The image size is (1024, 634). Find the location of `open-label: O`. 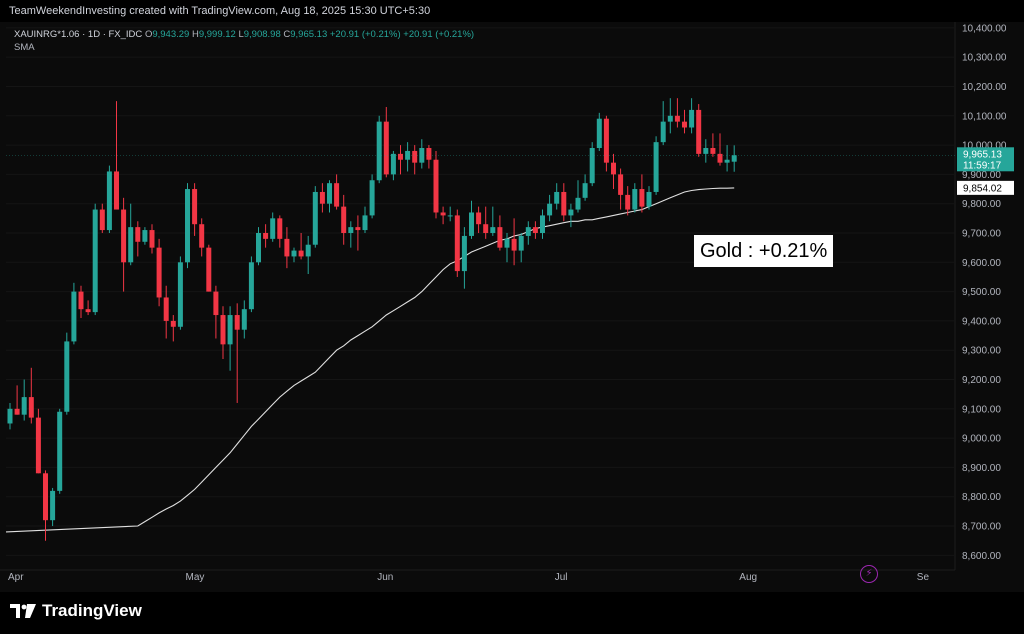

open-label: O is located at coordinates (148, 34).